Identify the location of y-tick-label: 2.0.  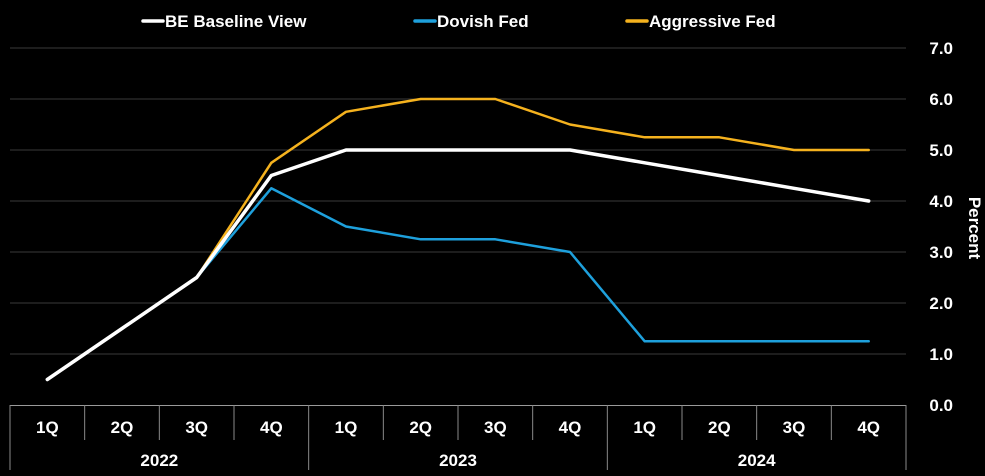
(941, 303).